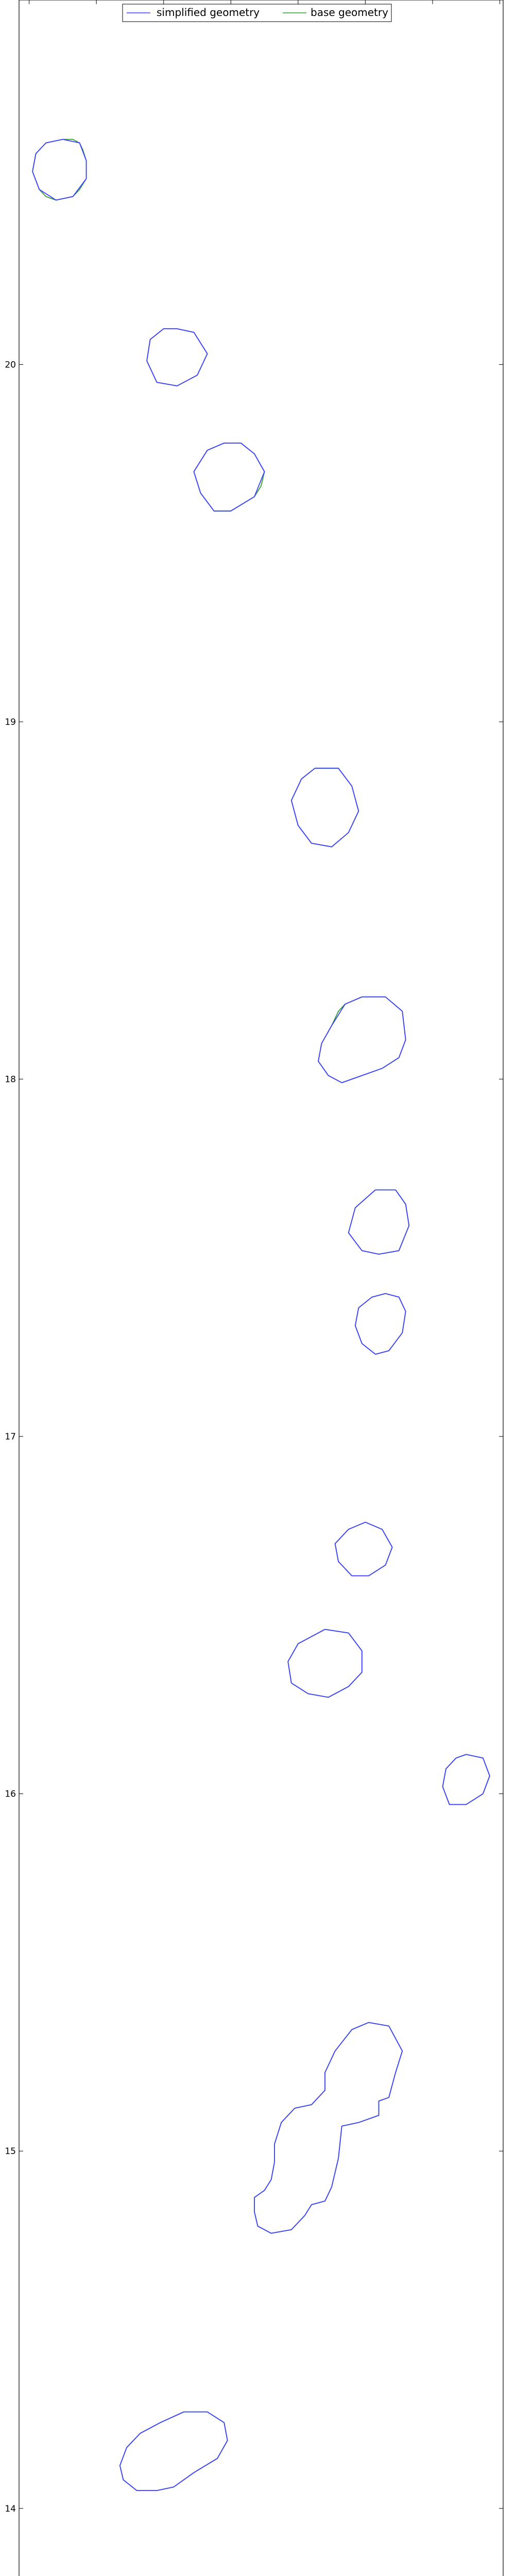 This screenshot has width=515, height=2576. What do you see at coordinates (10, 722) in the screenshot?
I see `y-tick-label: 19` at bounding box center [10, 722].